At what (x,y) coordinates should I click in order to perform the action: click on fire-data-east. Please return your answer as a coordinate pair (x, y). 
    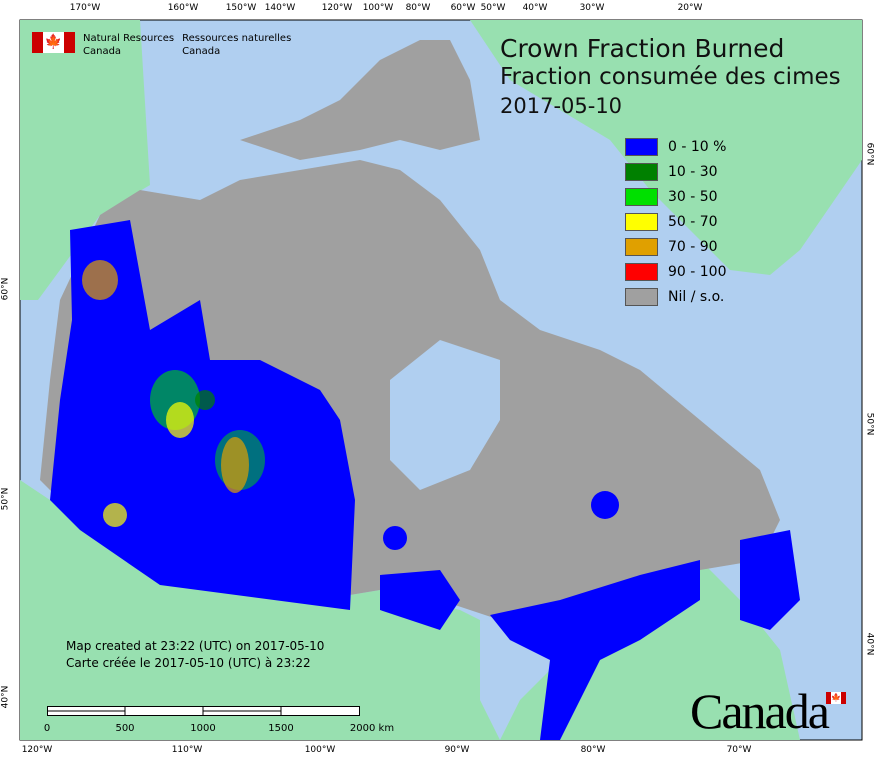
    Looking at the image, I should click on (595, 650).